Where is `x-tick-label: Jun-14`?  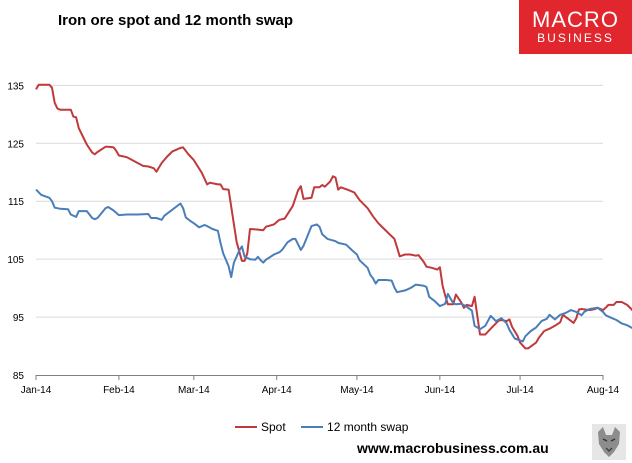
x-tick-label: Jun-14 is located at coordinates (440, 390).